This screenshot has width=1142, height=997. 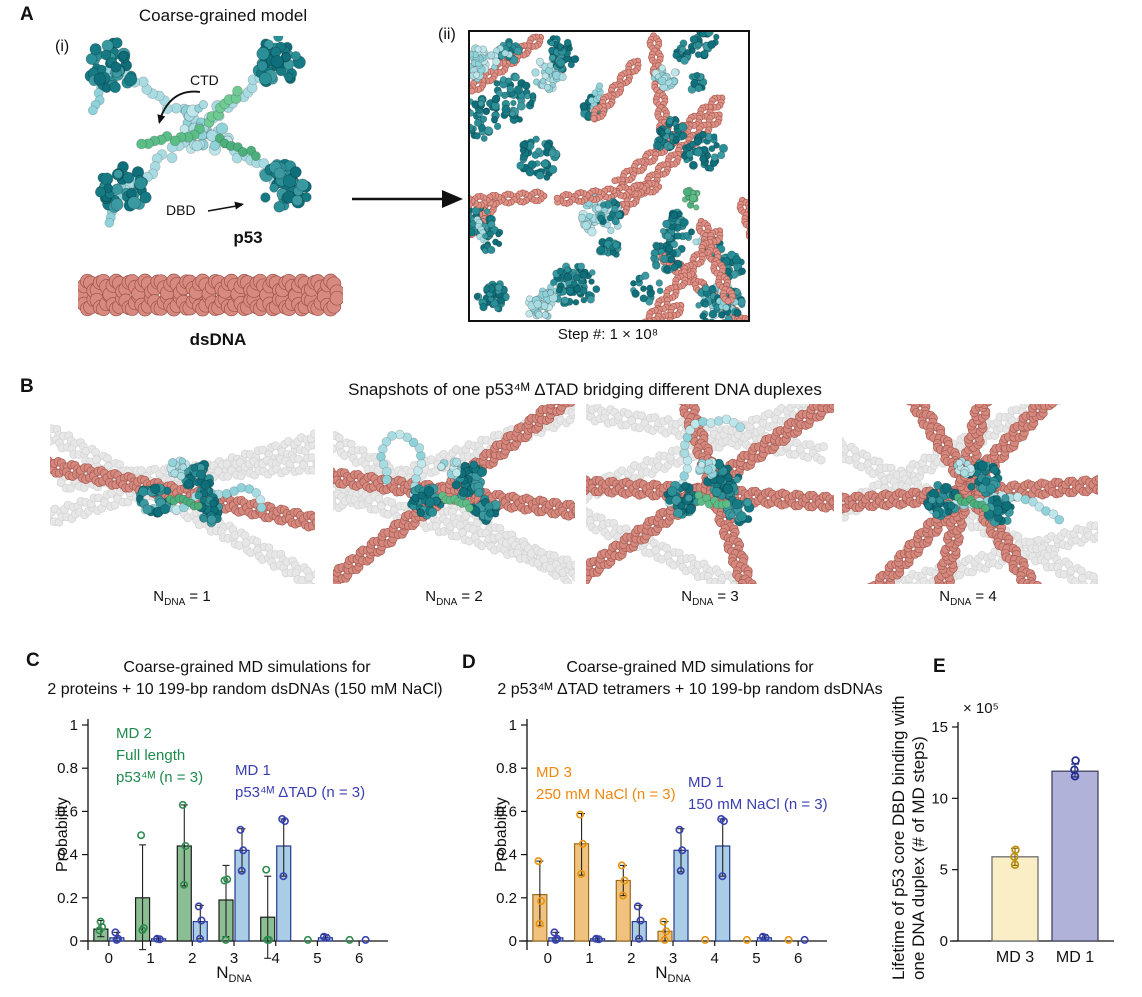 What do you see at coordinates (939, 666) in the screenshot?
I see `panel-e-label: E` at bounding box center [939, 666].